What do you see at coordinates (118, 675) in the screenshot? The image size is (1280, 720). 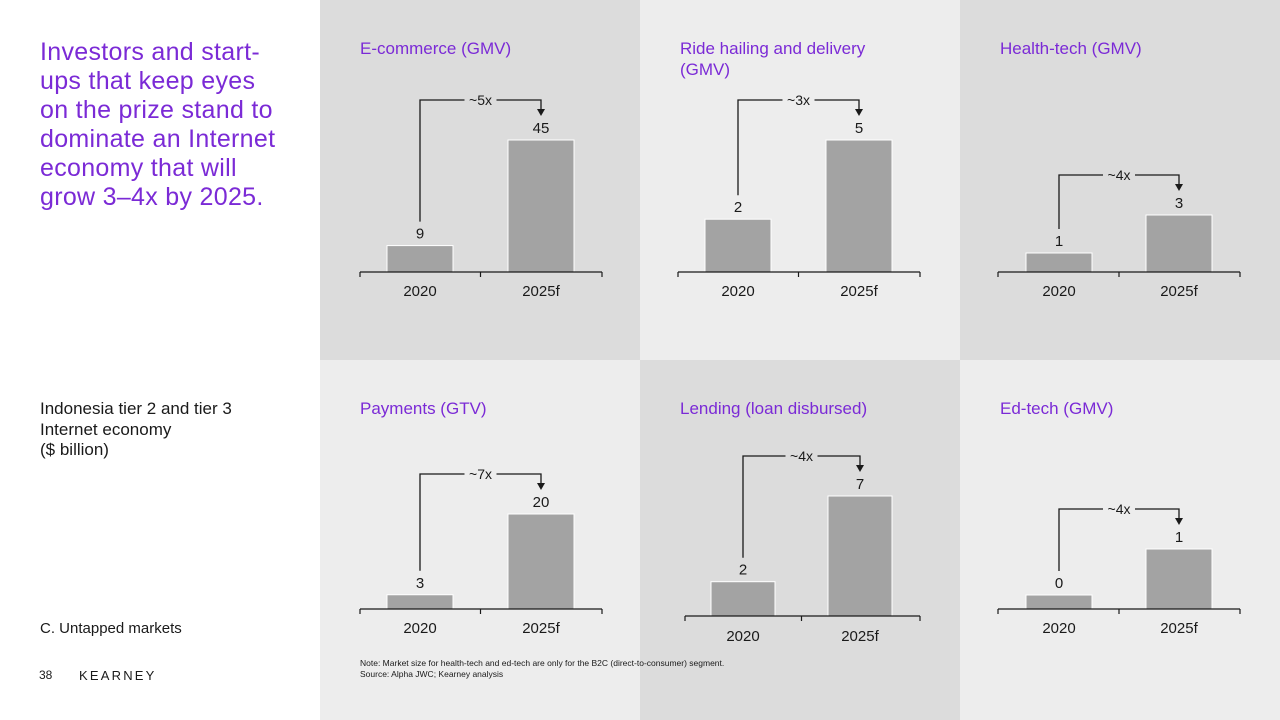 I see `brand-logo: KEARNEY` at bounding box center [118, 675].